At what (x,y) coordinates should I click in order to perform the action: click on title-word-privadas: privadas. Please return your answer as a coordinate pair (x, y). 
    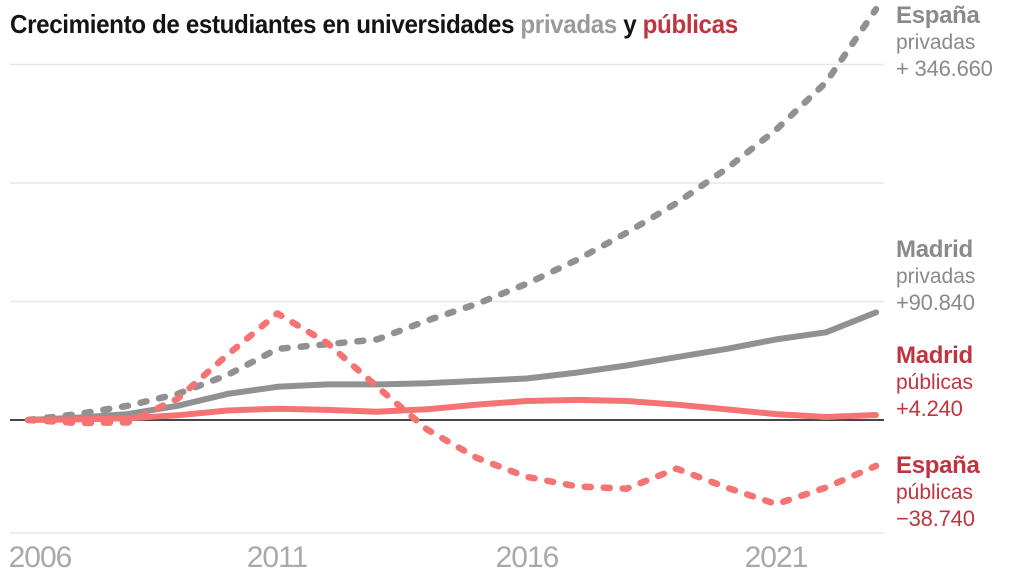
    Looking at the image, I should click on (568, 24).